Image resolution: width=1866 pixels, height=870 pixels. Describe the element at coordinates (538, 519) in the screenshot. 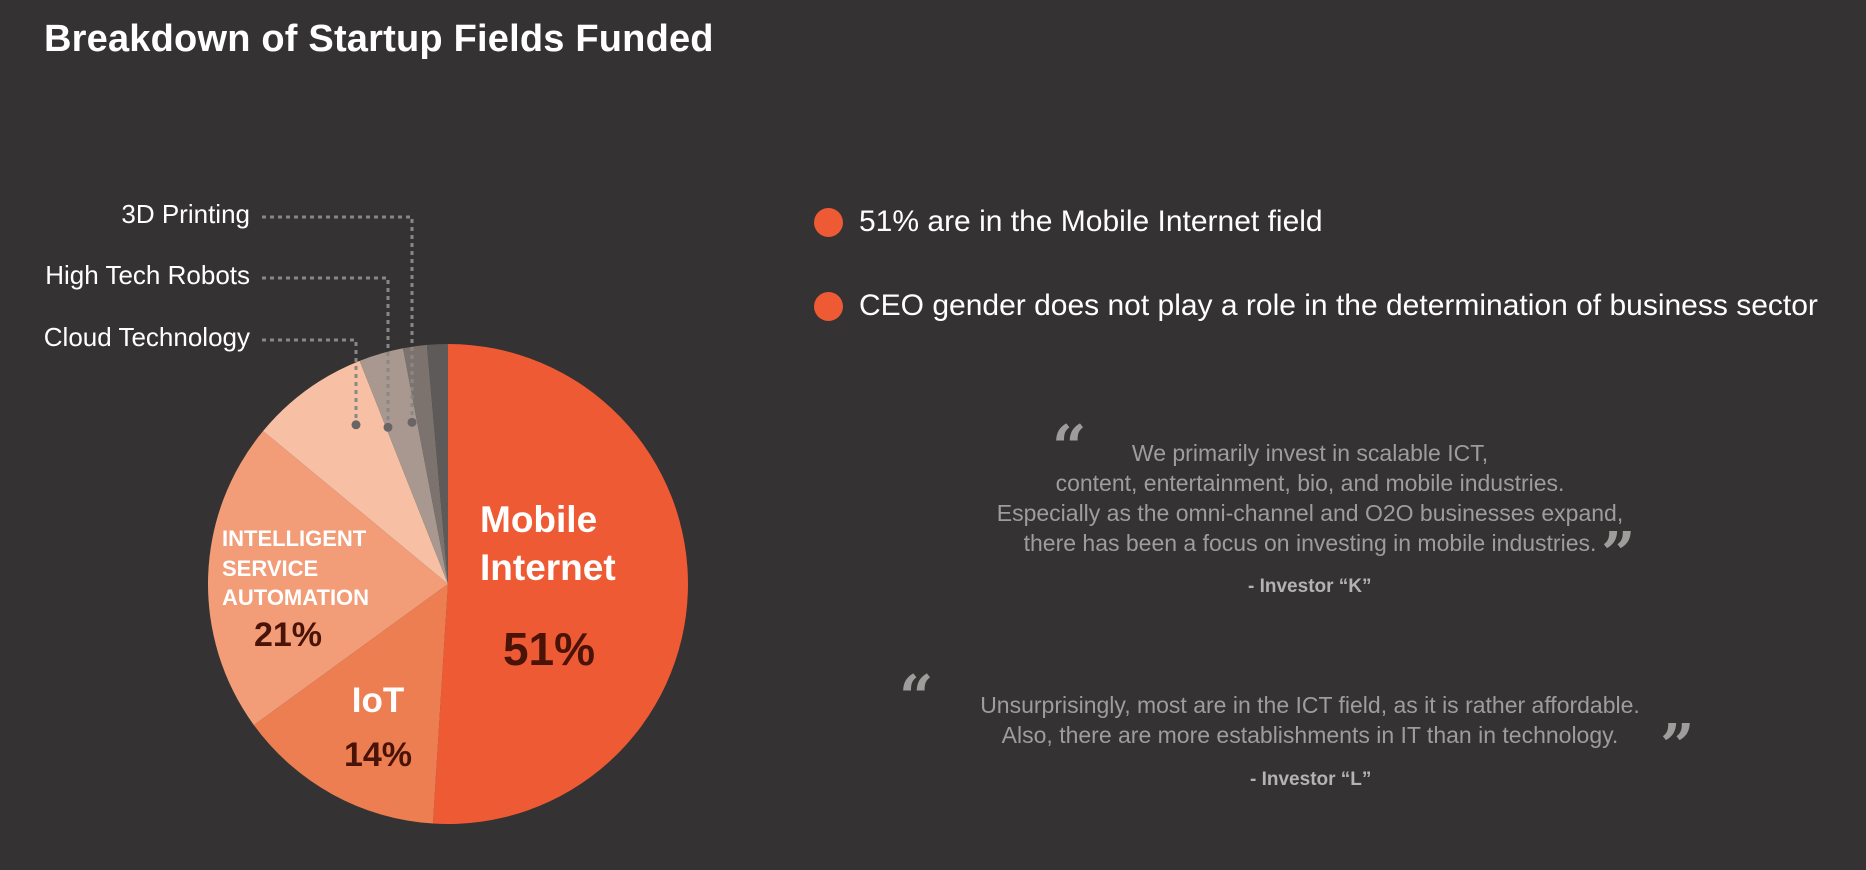

I see `slice-label-mobile-internet: Mobile` at that location.